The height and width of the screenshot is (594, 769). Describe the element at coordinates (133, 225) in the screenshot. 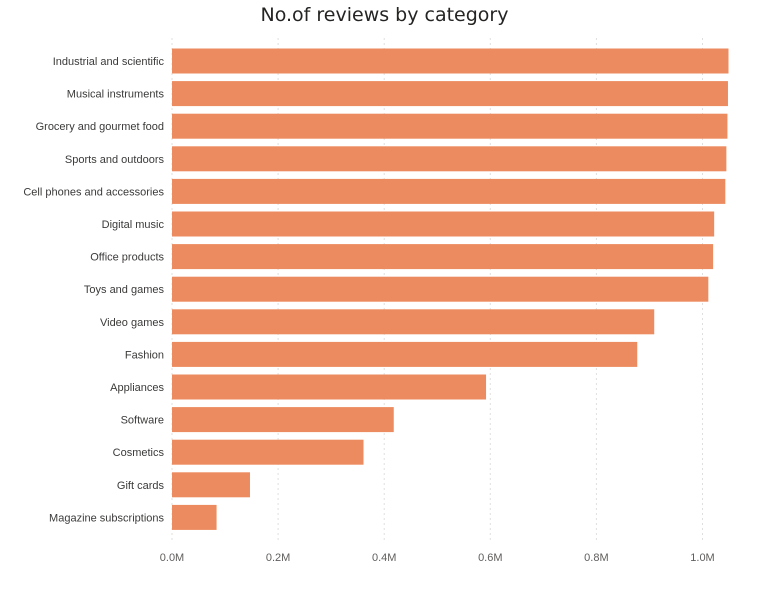

I see `category-label: Digital music` at that location.